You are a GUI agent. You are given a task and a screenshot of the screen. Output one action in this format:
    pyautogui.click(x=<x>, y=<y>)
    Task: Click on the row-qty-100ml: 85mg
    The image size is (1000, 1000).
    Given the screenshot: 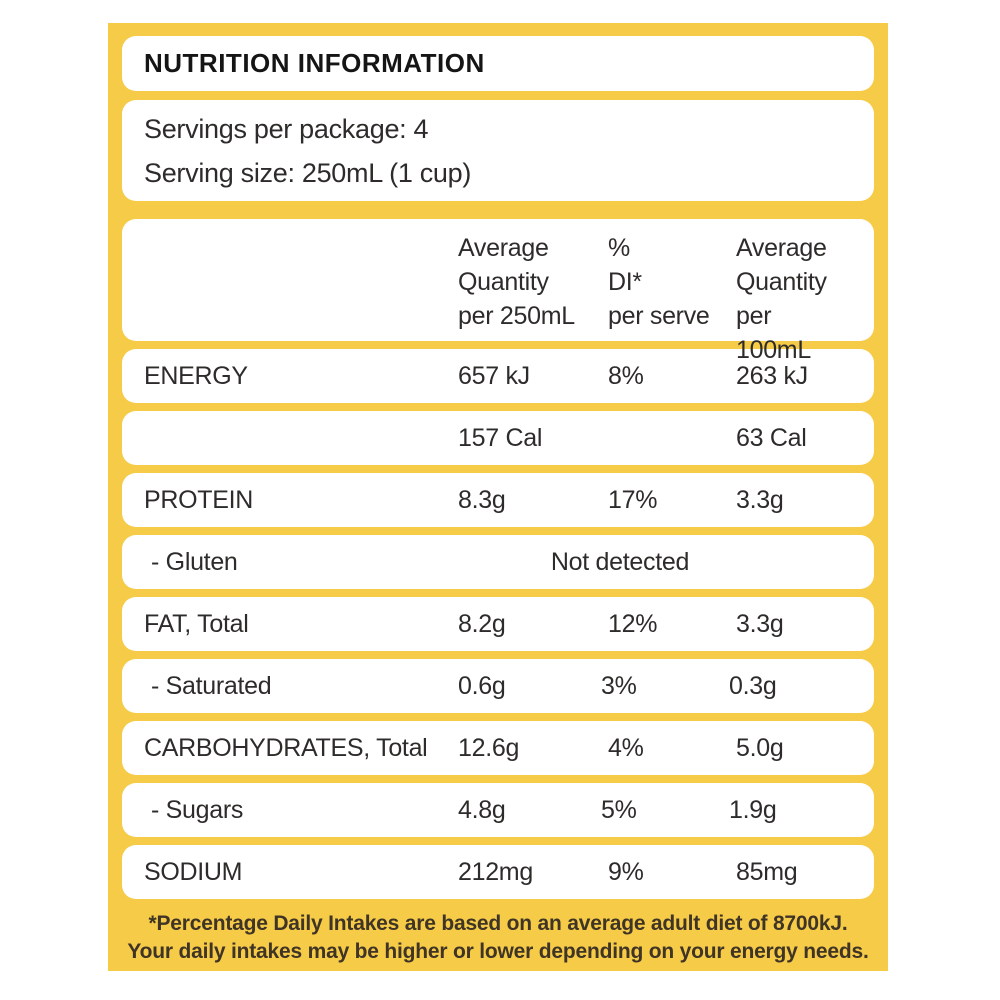 What is the action you would take?
    pyautogui.click(x=767, y=871)
    